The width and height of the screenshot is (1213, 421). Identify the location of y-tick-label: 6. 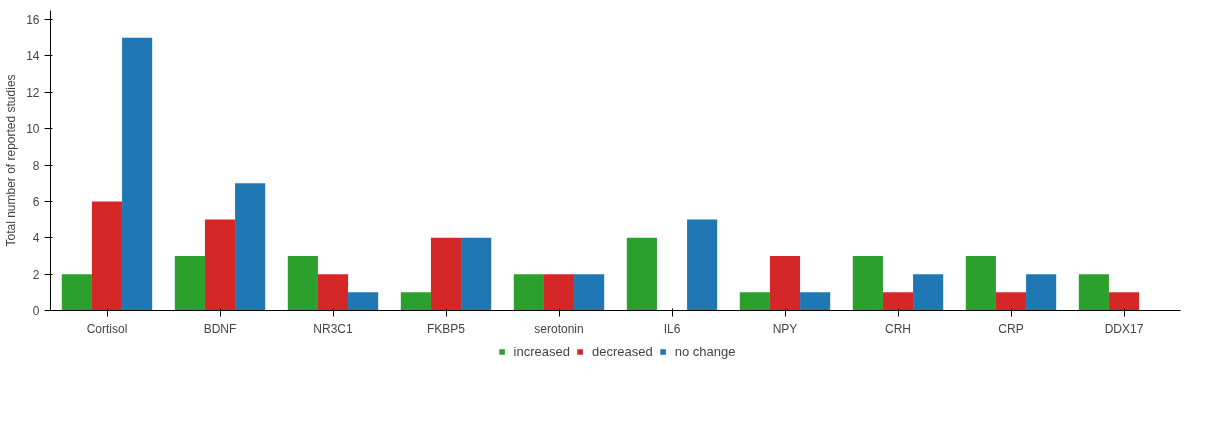
(36, 201).